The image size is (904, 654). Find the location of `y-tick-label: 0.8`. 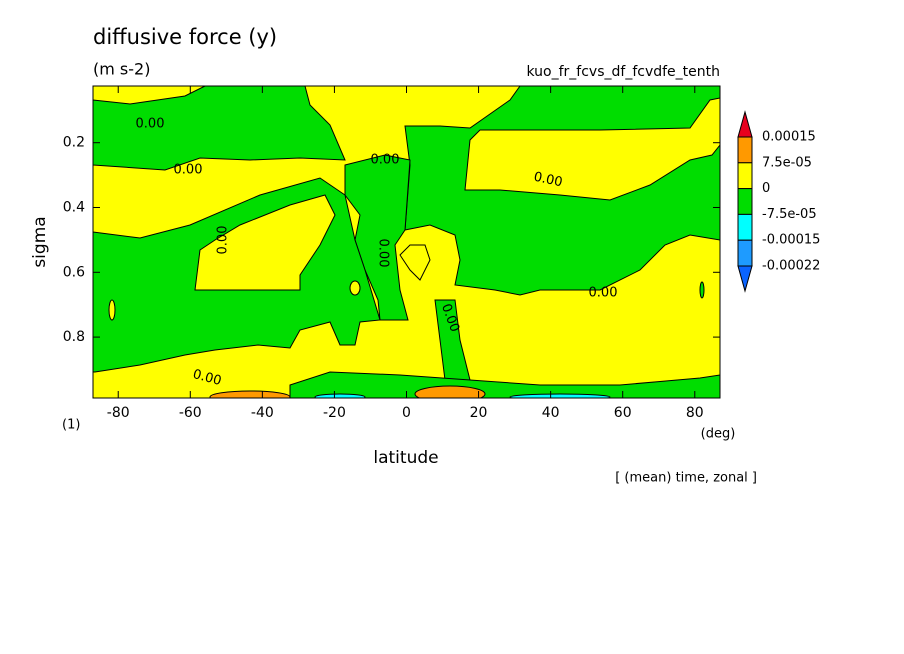

y-tick-label: 0.8 is located at coordinates (74, 337).